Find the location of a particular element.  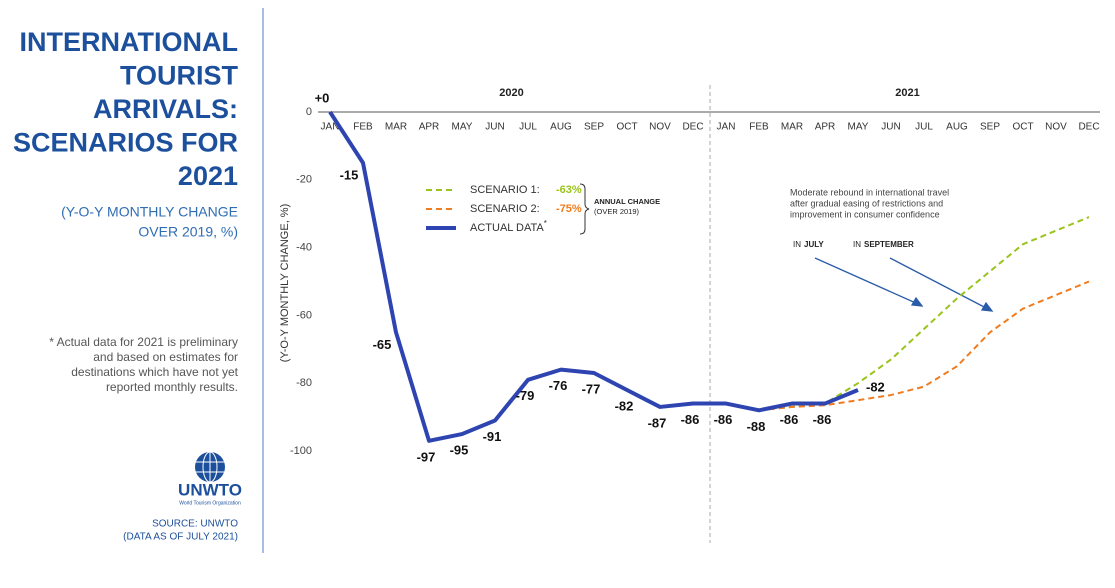

data-label: -77 is located at coordinates (591, 388).